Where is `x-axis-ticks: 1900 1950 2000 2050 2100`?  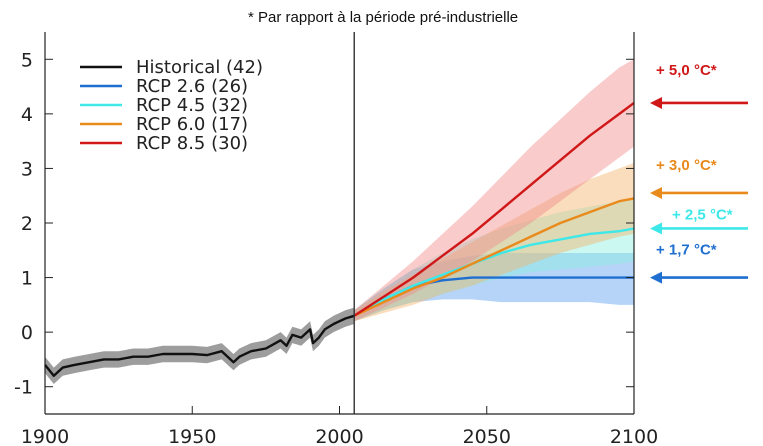 x-axis-ticks: 1900 1950 2000 2050 2100 is located at coordinates (339, 426).